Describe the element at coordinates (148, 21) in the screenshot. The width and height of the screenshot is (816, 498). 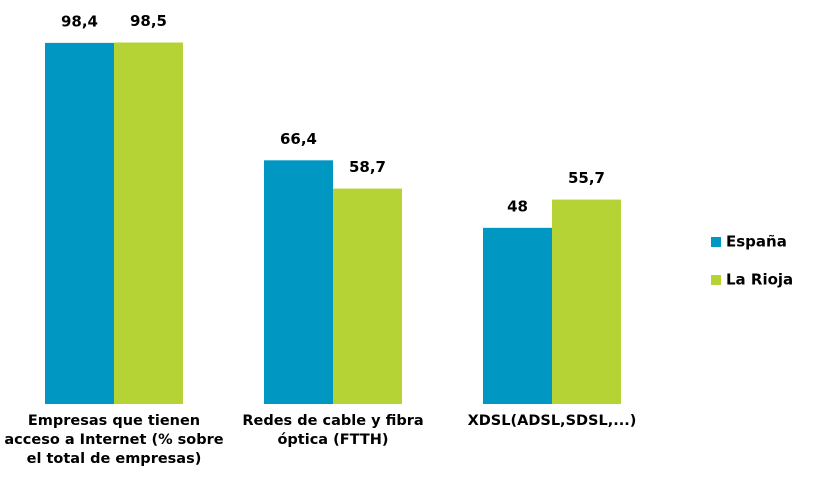
I see `value-label: 98,5` at that location.